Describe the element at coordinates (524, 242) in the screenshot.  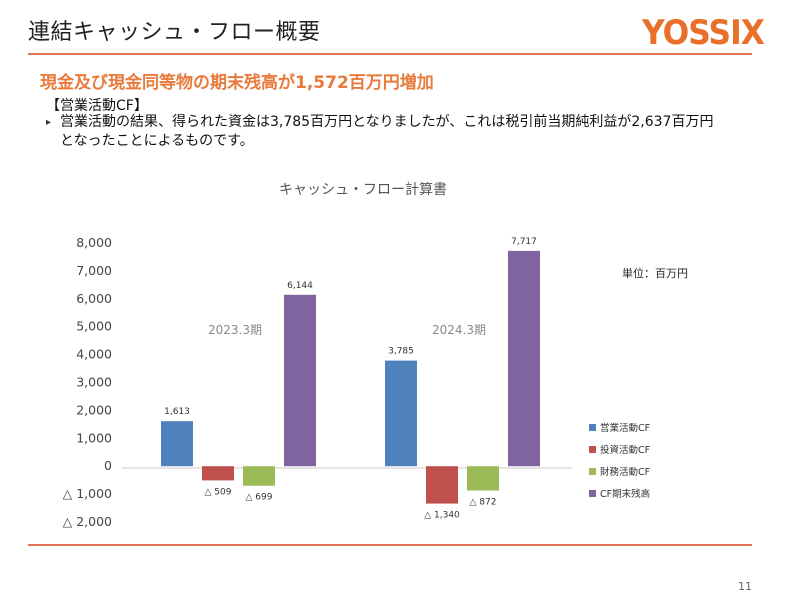
I see `data-label: 7,717` at that location.